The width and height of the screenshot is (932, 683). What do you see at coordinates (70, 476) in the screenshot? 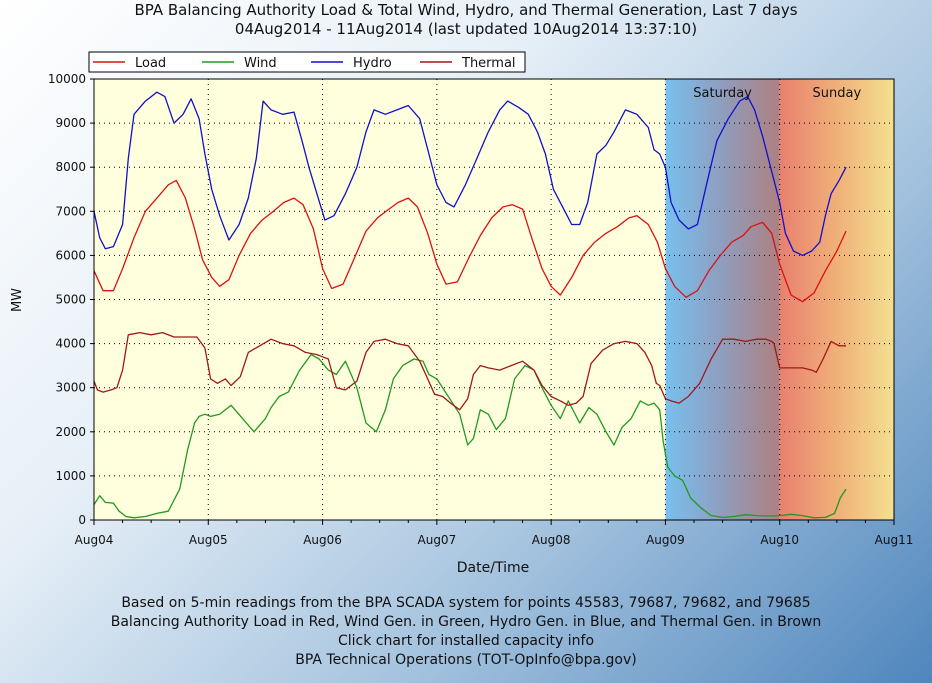
I see `y-tick-label: 1000` at bounding box center [70, 476].